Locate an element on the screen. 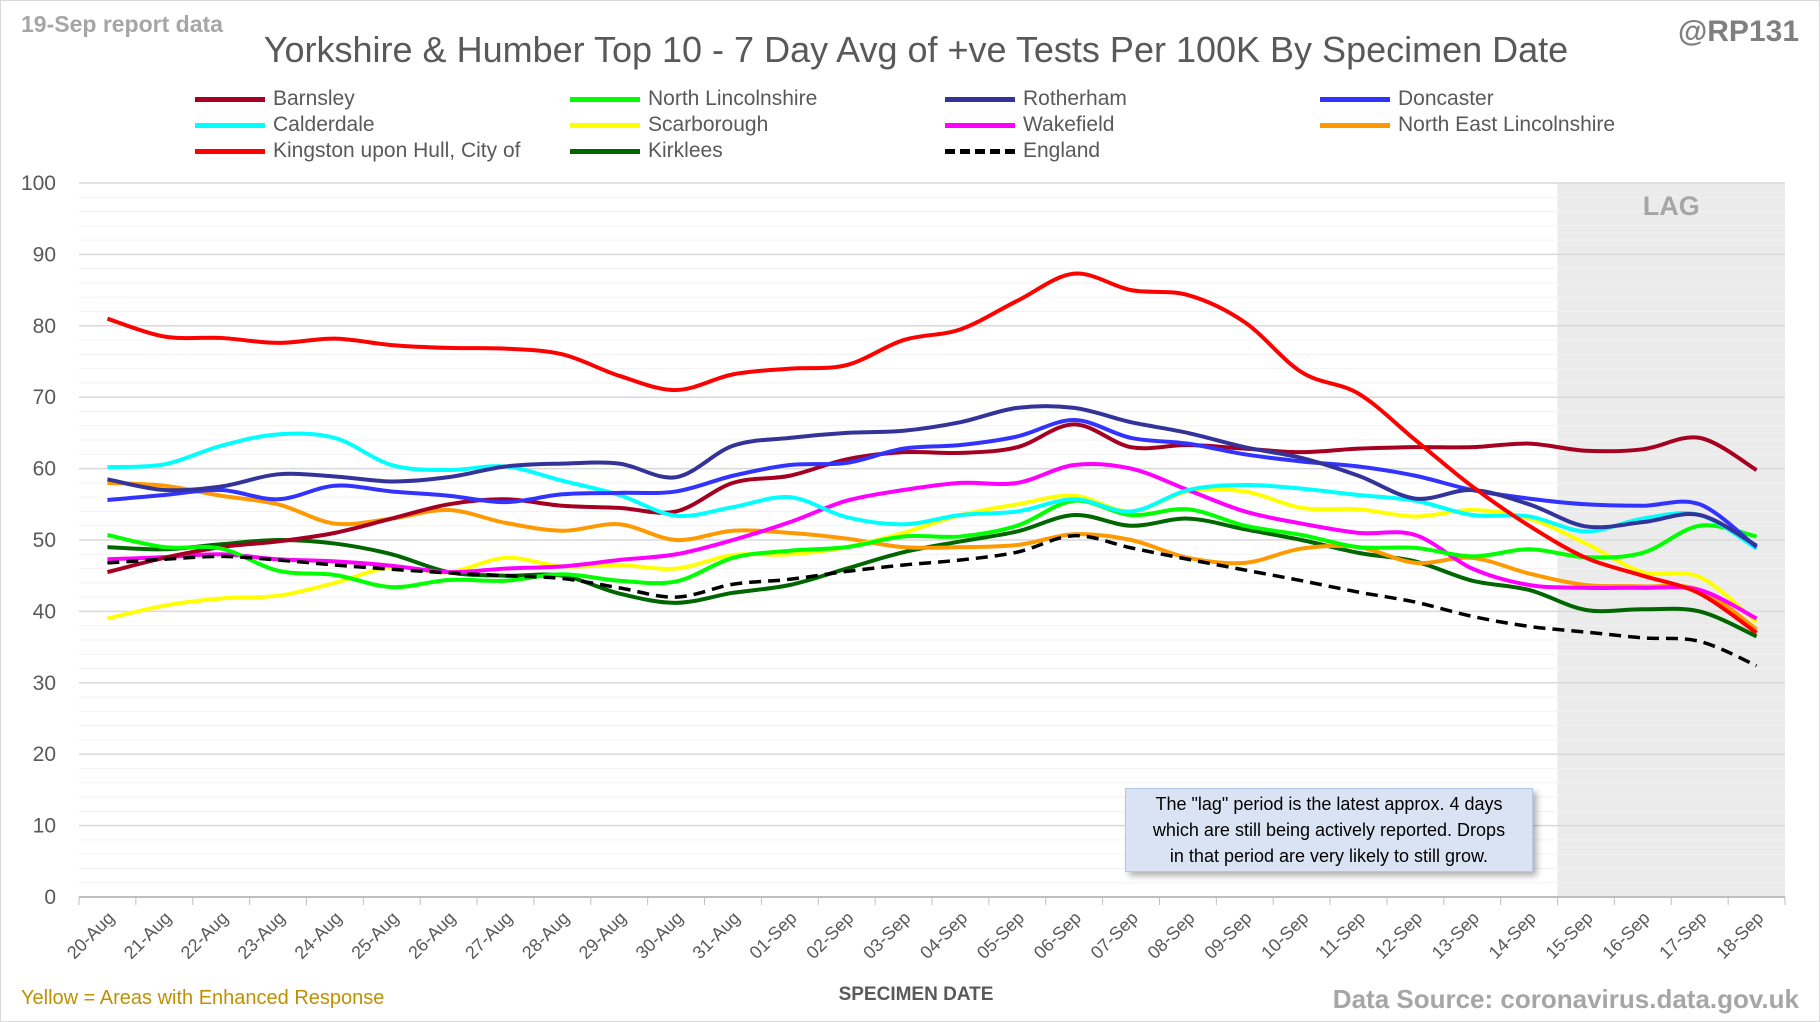 This screenshot has height=1022, width=1820. report-date-label: 19-Sep report data is located at coordinates (122, 24).